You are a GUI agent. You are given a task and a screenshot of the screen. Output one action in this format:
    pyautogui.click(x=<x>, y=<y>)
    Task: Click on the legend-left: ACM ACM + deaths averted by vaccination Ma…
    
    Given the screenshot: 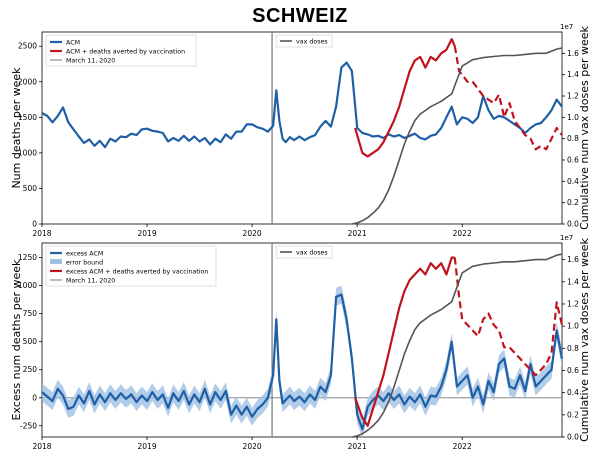 What is the action you would take?
    pyautogui.click(x=121, y=50)
    